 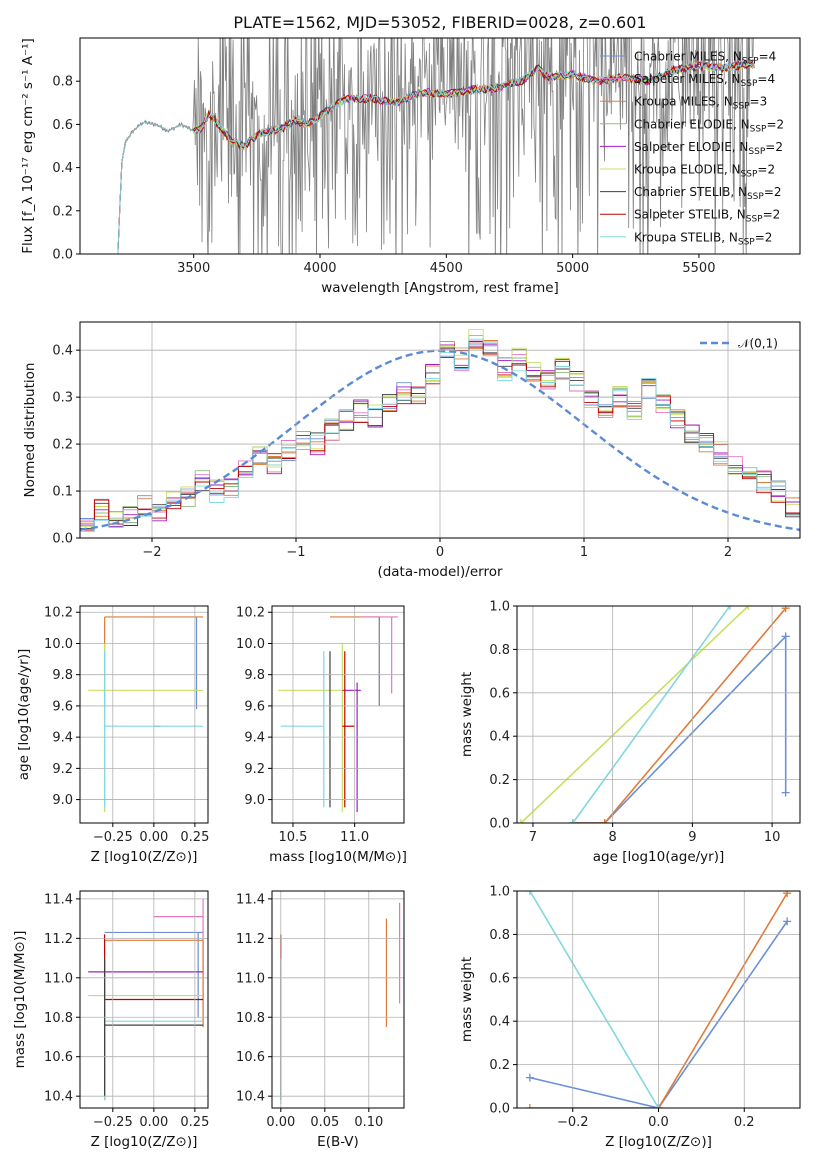 What do you see at coordinates (772, 837) in the screenshot?
I see `x-tick-label: 10` at bounding box center [772, 837].